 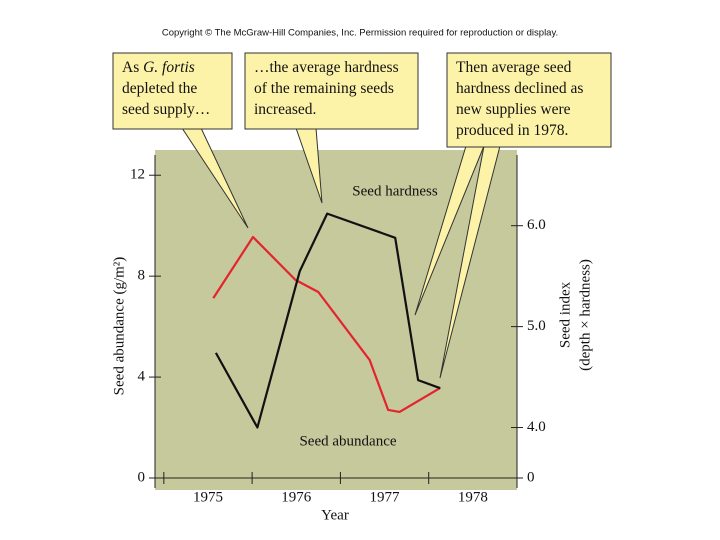 I want to click on y2-tick-label: 6.0, so click(x=536, y=225).